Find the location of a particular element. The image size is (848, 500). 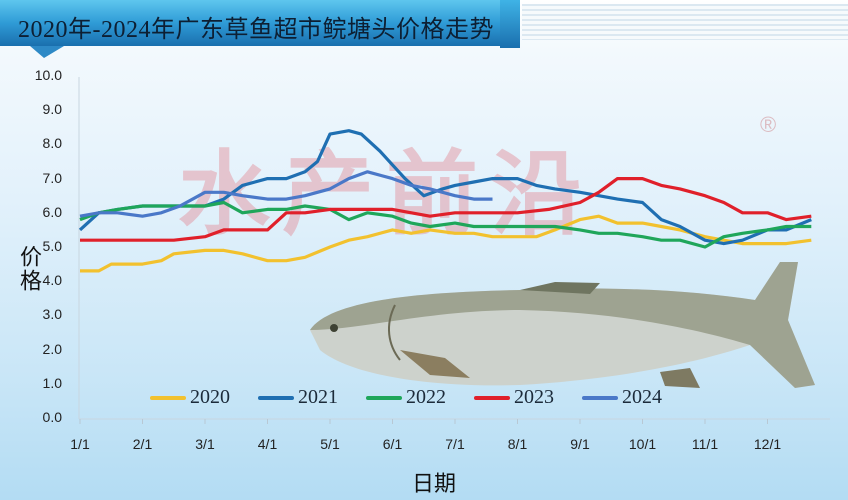

y-tick-label: 2.0 is located at coordinates (52, 348).